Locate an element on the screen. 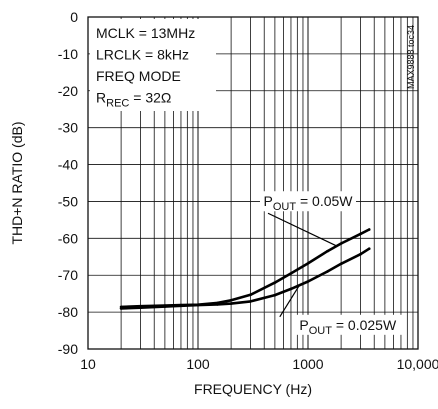 The width and height of the screenshot is (438, 409). condition-line-2: LRCLK = 8kHz is located at coordinates (142, 55).